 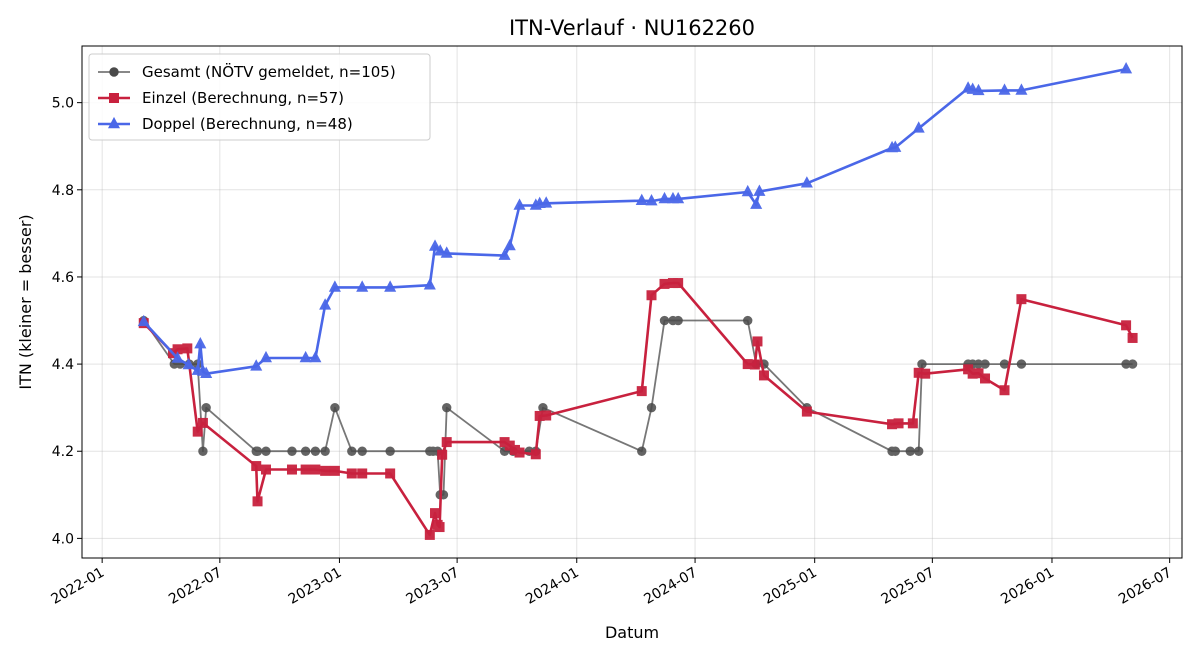 What do you see at coordinates (25, 301) in the screenshot?
I see `y-axis-title: ITN (kleiner = besser)` at bounding box center [25, 301].